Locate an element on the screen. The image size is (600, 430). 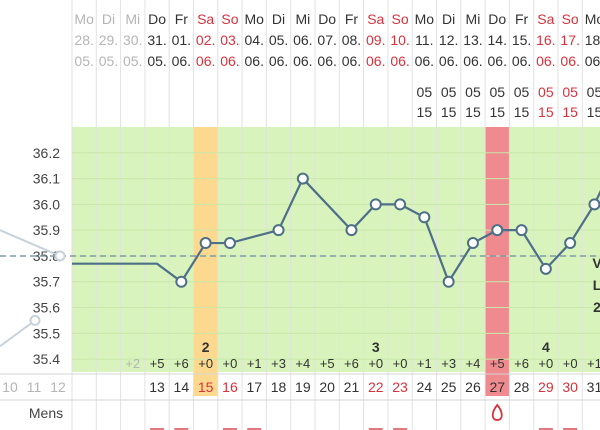
cycle-day-label: 23 is located at coordinates (400, 387).